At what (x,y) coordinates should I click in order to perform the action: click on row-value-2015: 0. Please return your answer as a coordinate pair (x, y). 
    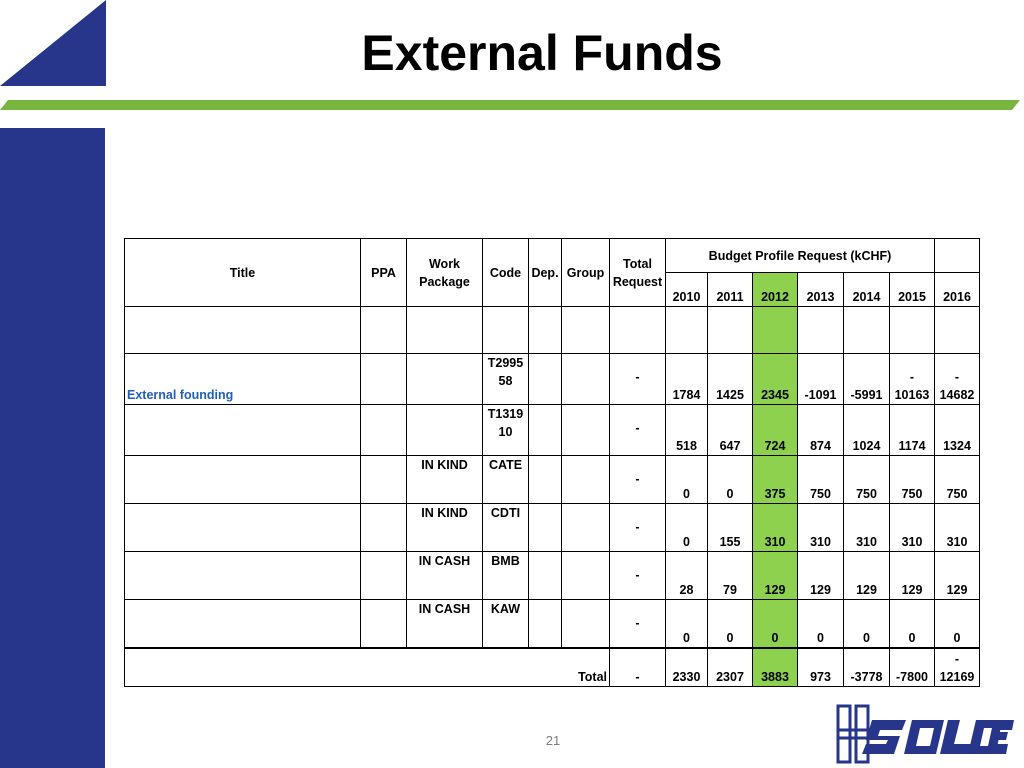
    Looking at the image, I should click on (912, 624).